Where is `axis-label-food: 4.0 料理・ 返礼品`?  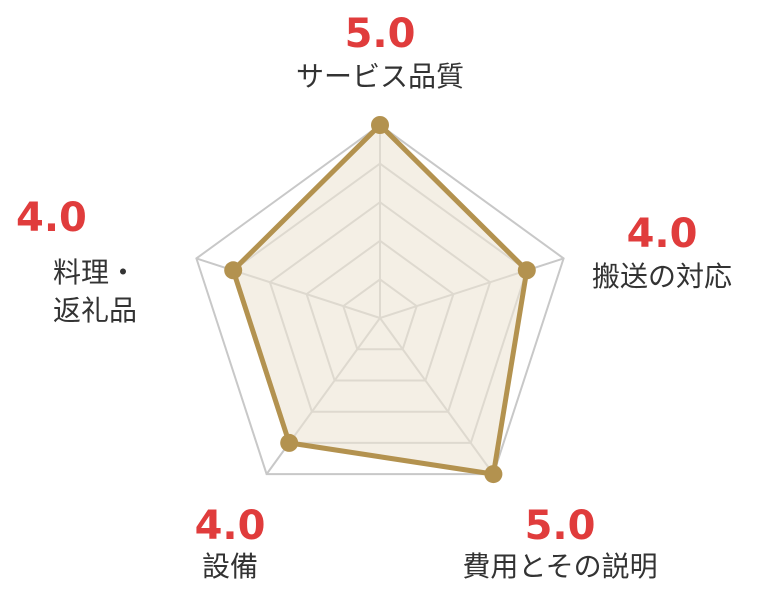 axis-label-food: 4.0 料理・ 返礼品 is located at coordinates (95, 262).